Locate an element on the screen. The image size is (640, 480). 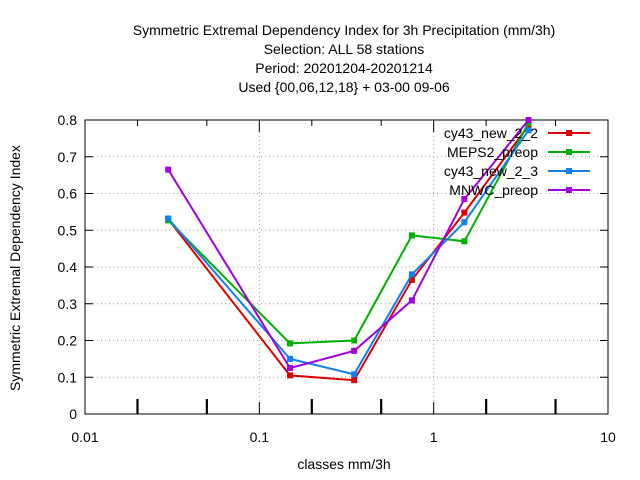
legend-label: MEPS2_preop is located at coordinates (492, 152).